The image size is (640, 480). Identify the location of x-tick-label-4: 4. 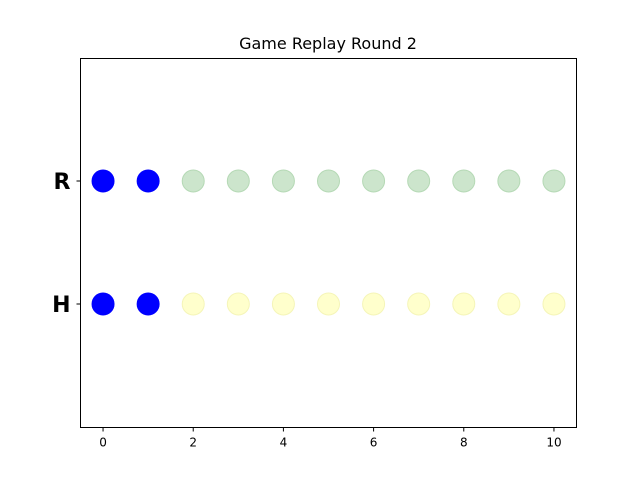
(284, 443).